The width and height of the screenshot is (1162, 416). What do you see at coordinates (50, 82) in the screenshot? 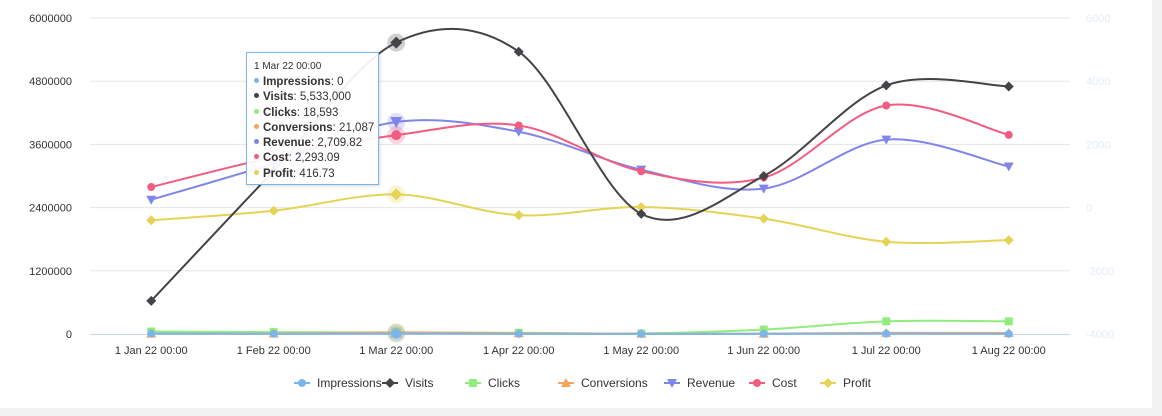
I see `y-left-tick-label: 4800000` at bounding box center [50, 82].